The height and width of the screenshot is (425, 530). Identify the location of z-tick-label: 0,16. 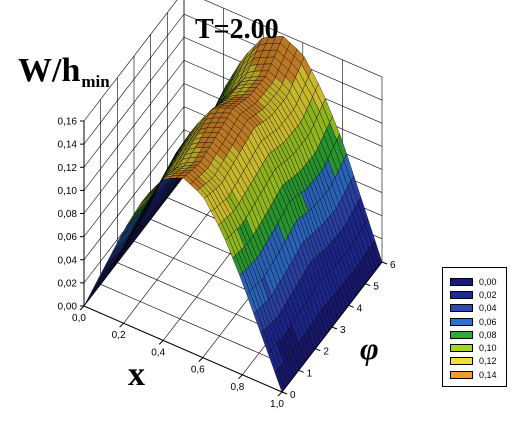
(68, 122).